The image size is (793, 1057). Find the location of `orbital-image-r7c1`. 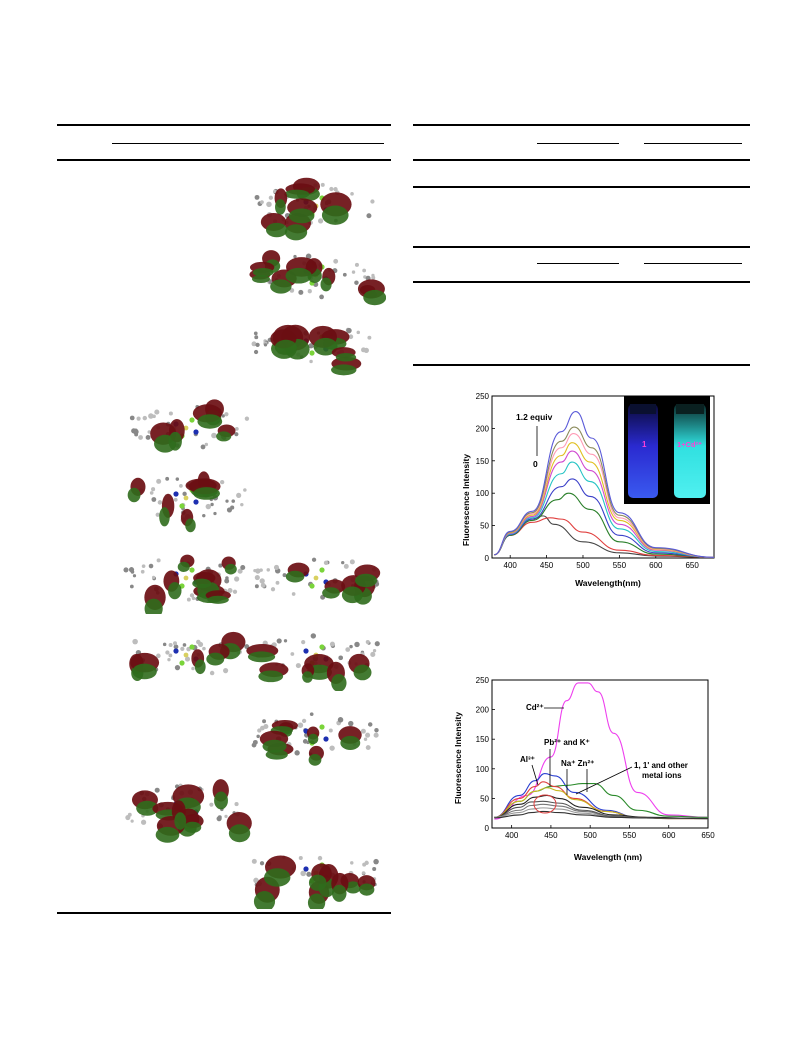

orbital-image-r7c1 is located at coordinates (189, 656).